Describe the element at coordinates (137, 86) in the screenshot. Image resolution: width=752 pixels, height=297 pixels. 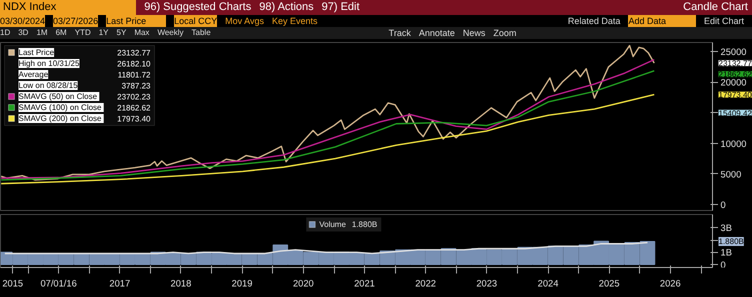
I see `annotation: 3787.23` at that location.